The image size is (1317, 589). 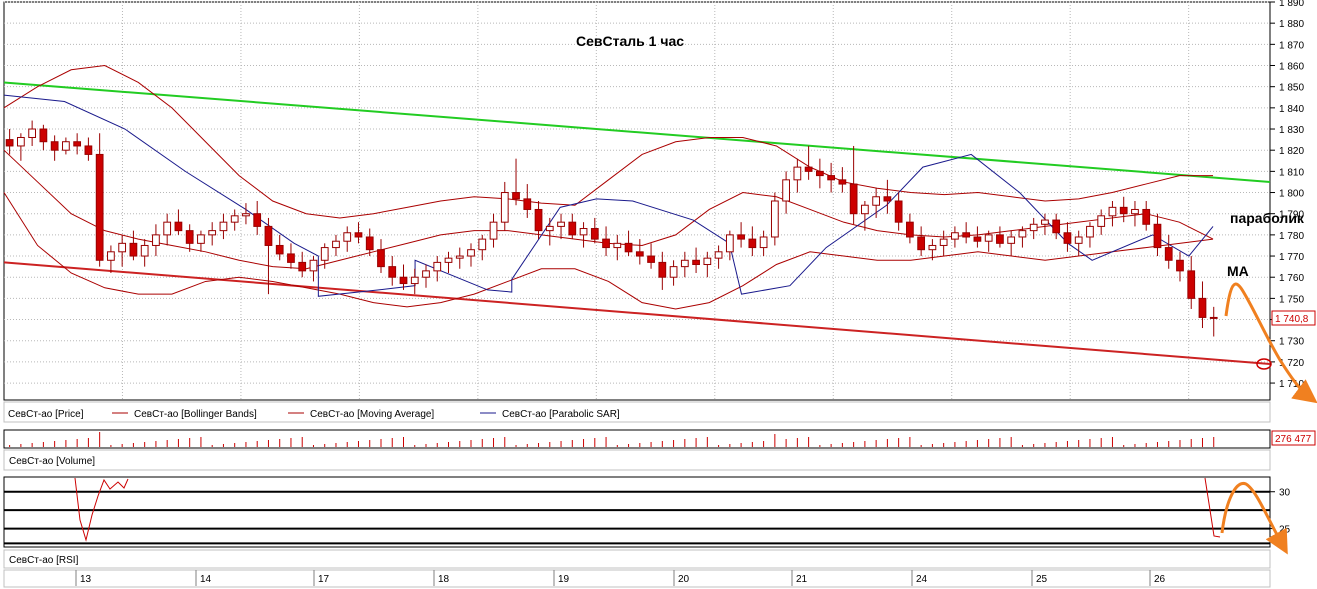 I want to click on rsi-panel-frame, so click(x=637, y=512).